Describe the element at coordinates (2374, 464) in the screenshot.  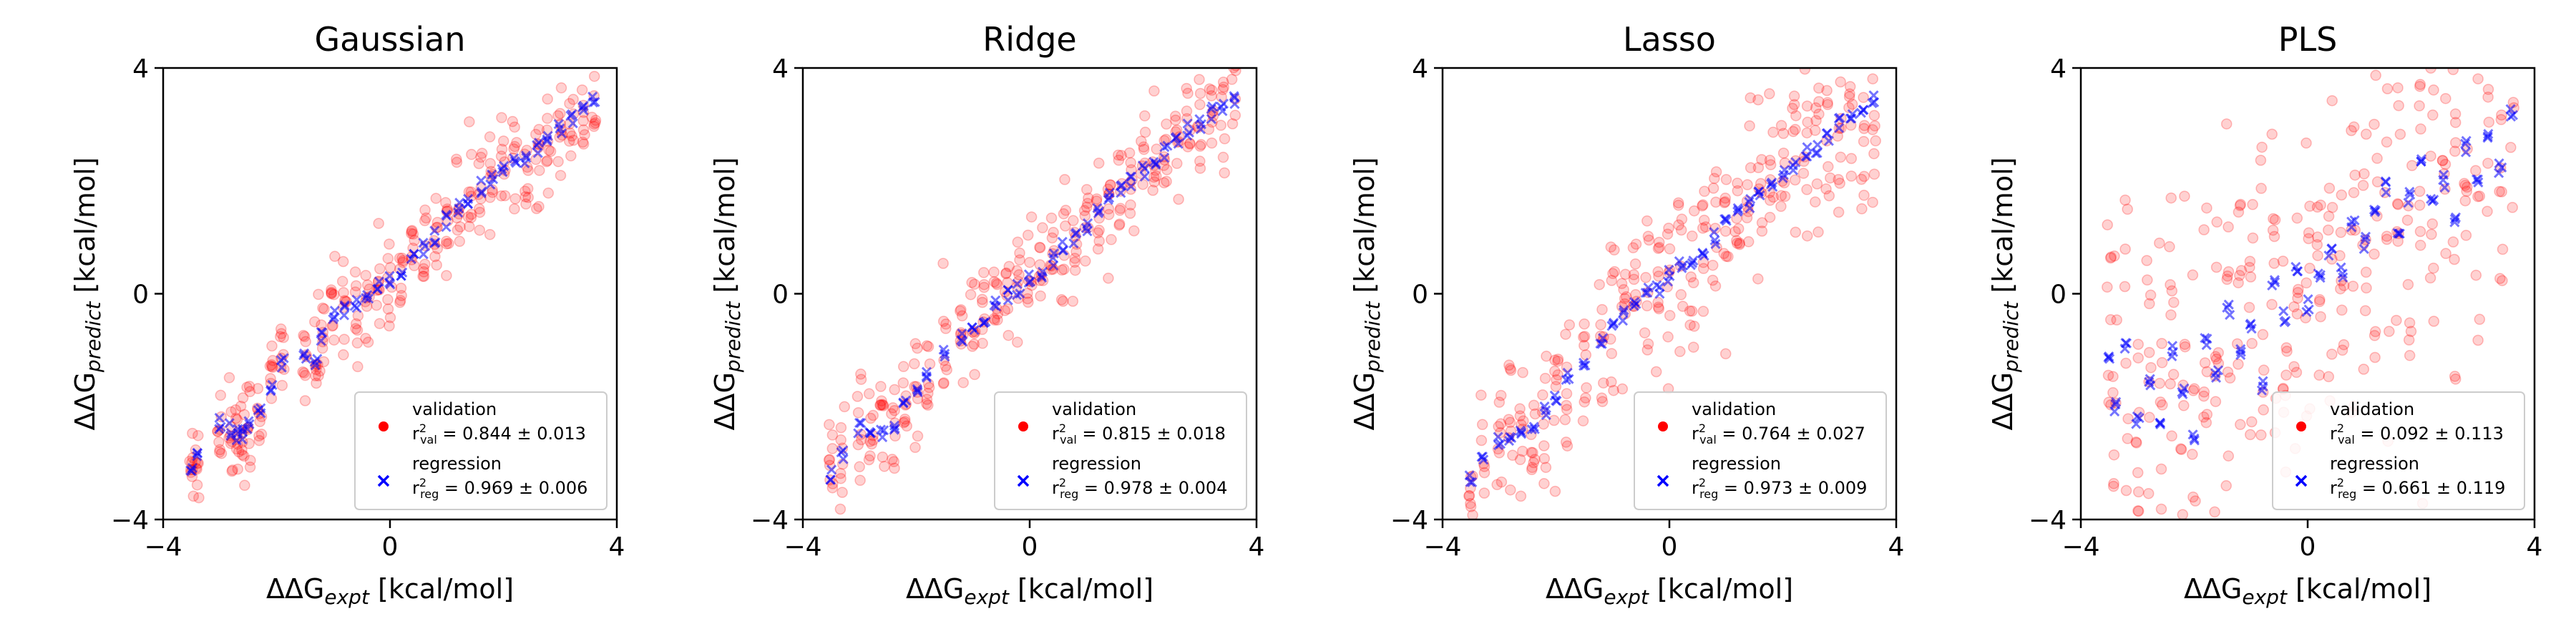
I see `legend-regression-label: regression` at that location.